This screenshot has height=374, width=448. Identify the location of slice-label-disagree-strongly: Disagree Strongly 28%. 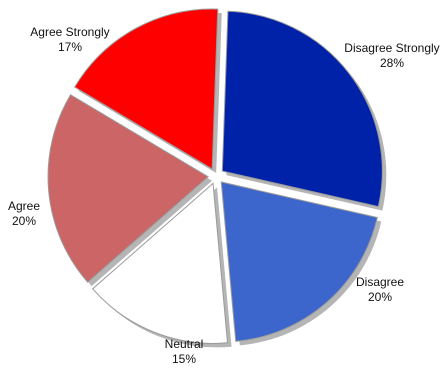
(391, 55).